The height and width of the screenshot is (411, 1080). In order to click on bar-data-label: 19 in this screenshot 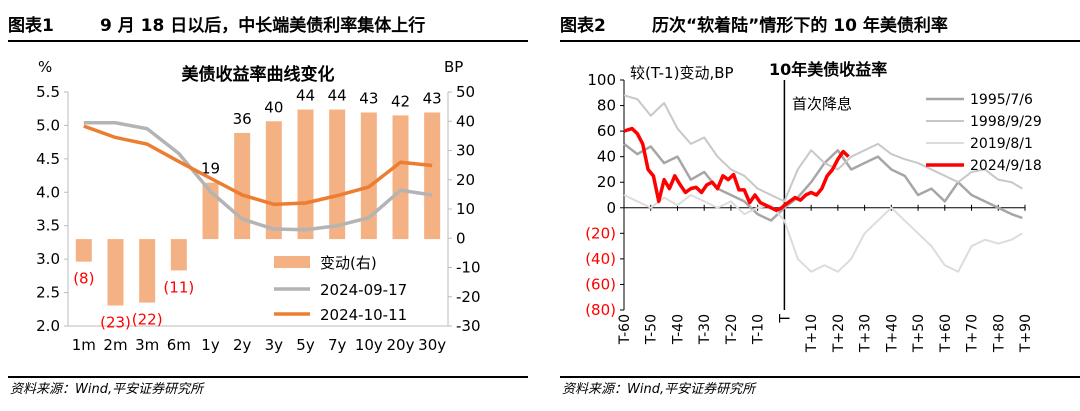, I will do `click(210, 169)`.